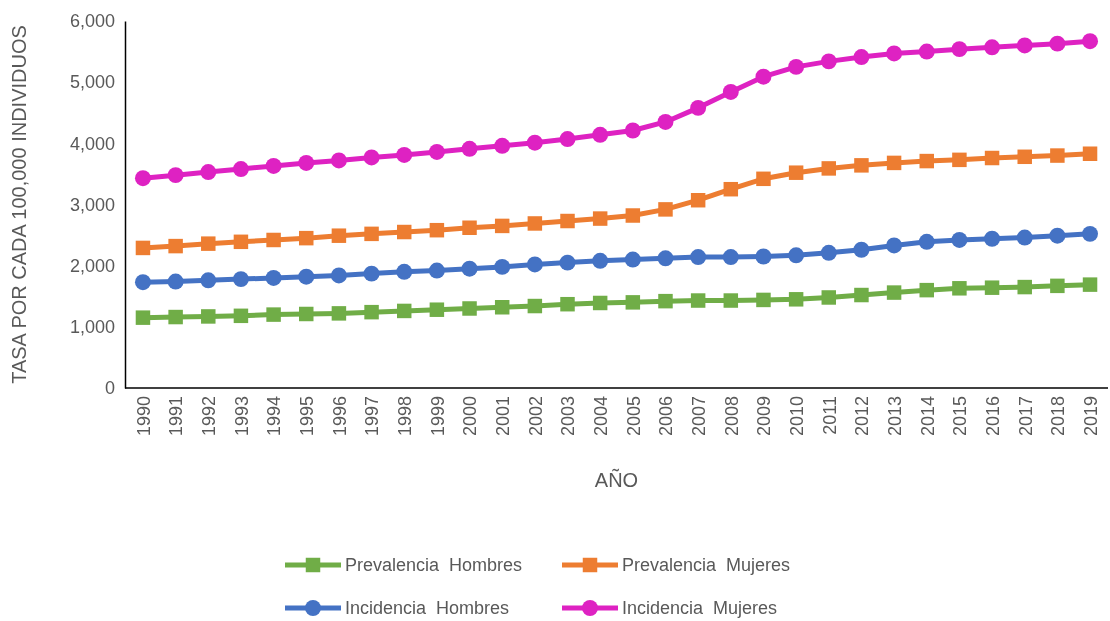 The image size is (1110, 621). Describe the element at coordinates (1025, 416) in the screenshot. I see `x-tick-label: 2017` at that location.